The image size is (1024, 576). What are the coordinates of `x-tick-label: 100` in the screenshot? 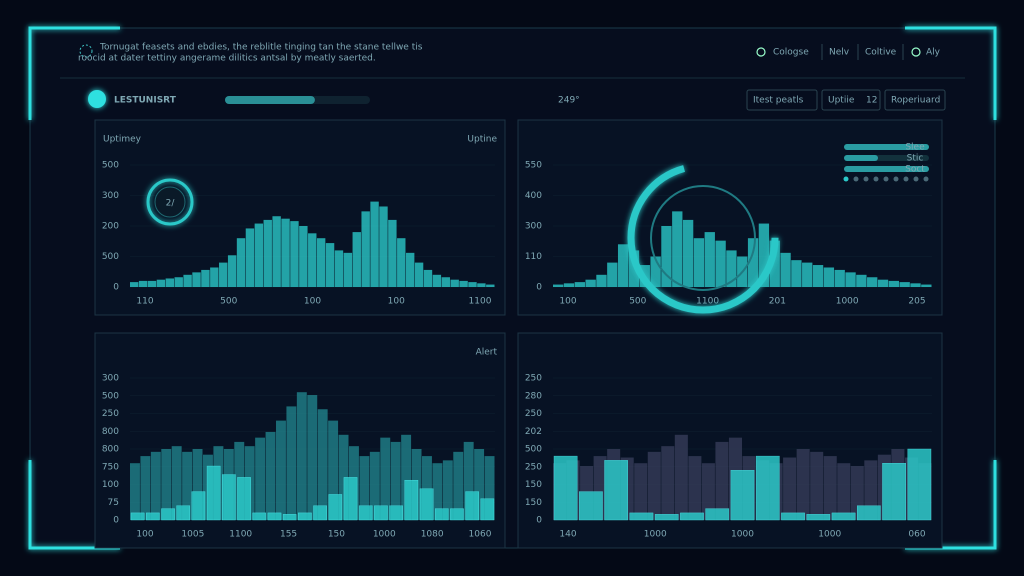 It's located at (144, 535).